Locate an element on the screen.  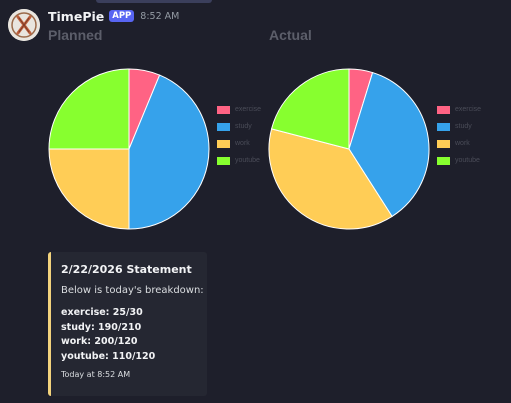
previous-message-edge is located at coordinates (154, 1).